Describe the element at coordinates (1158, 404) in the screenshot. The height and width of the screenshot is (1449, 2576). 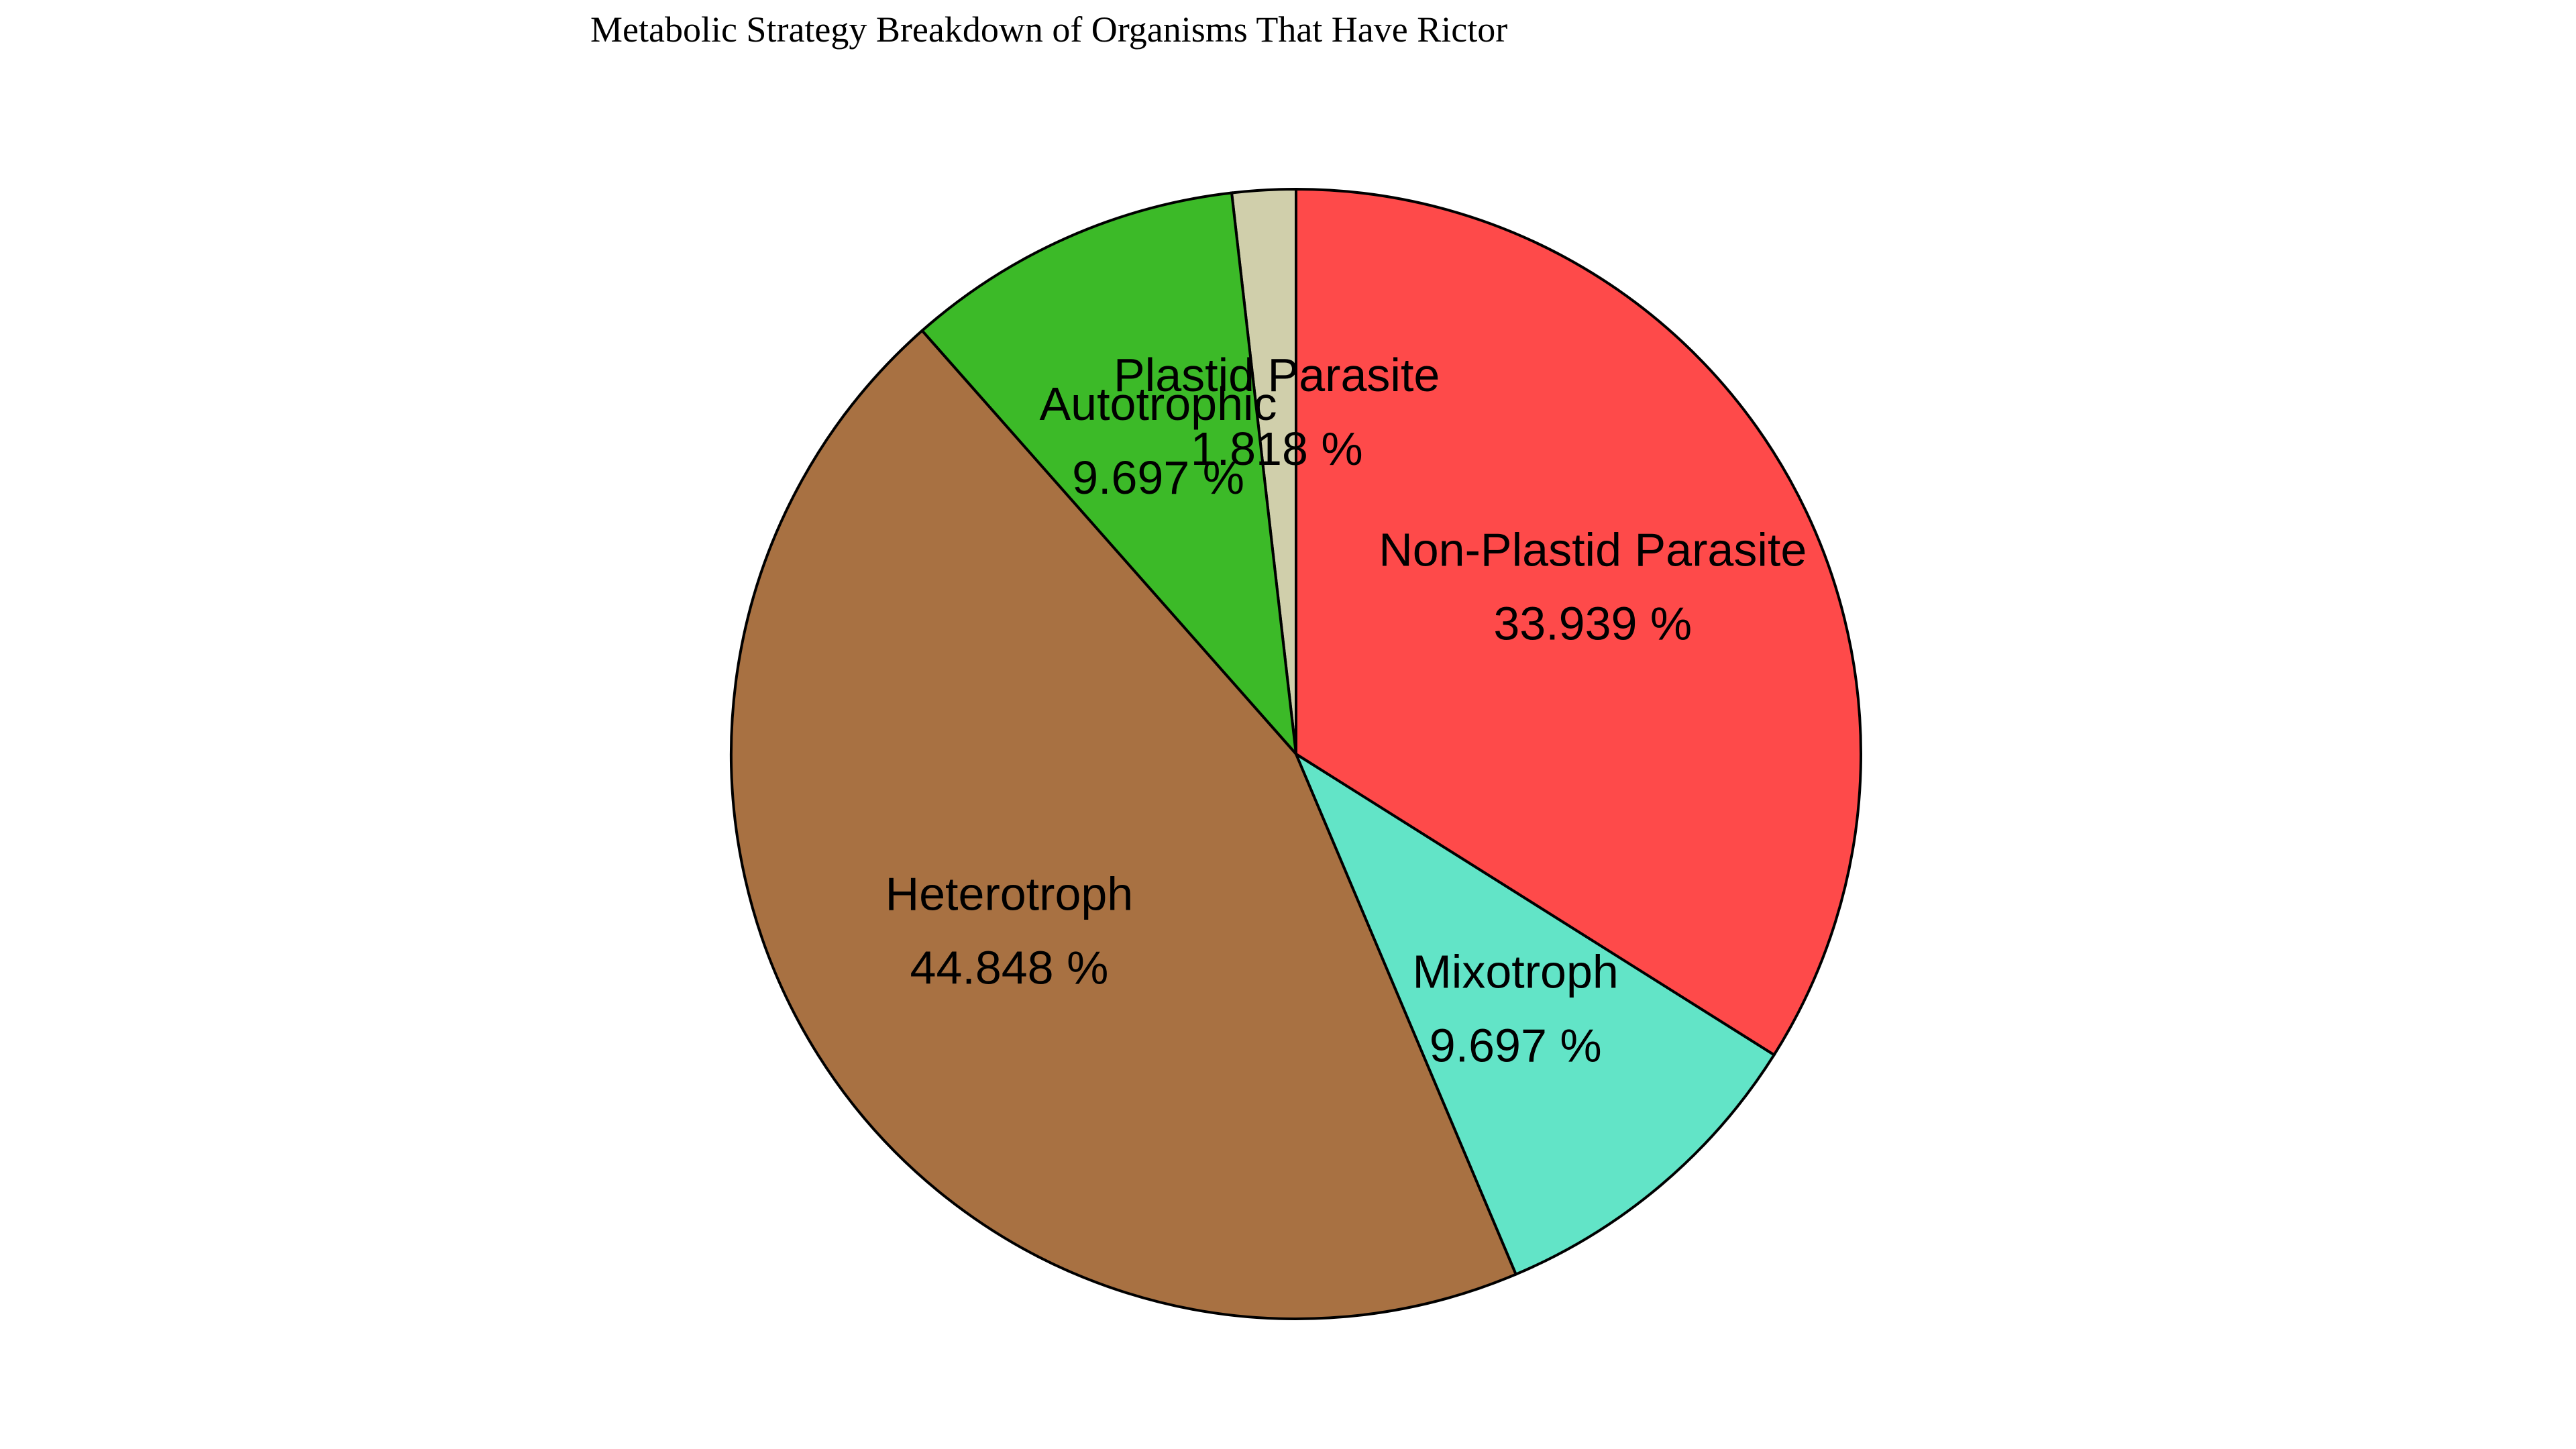
I see `slice-label: Autotrophic` at that location.